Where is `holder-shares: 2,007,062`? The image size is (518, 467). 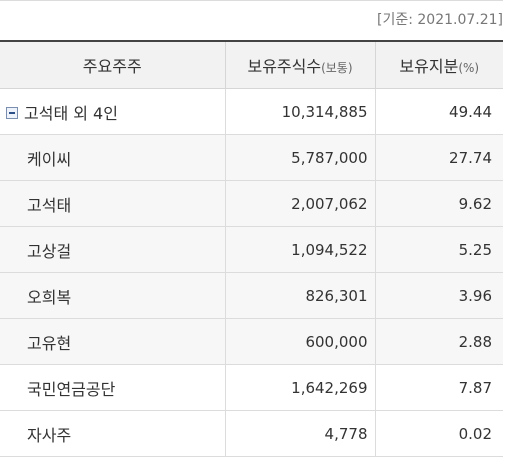
holder-shares: 2,007,062 is located at coordinates (299, 203).